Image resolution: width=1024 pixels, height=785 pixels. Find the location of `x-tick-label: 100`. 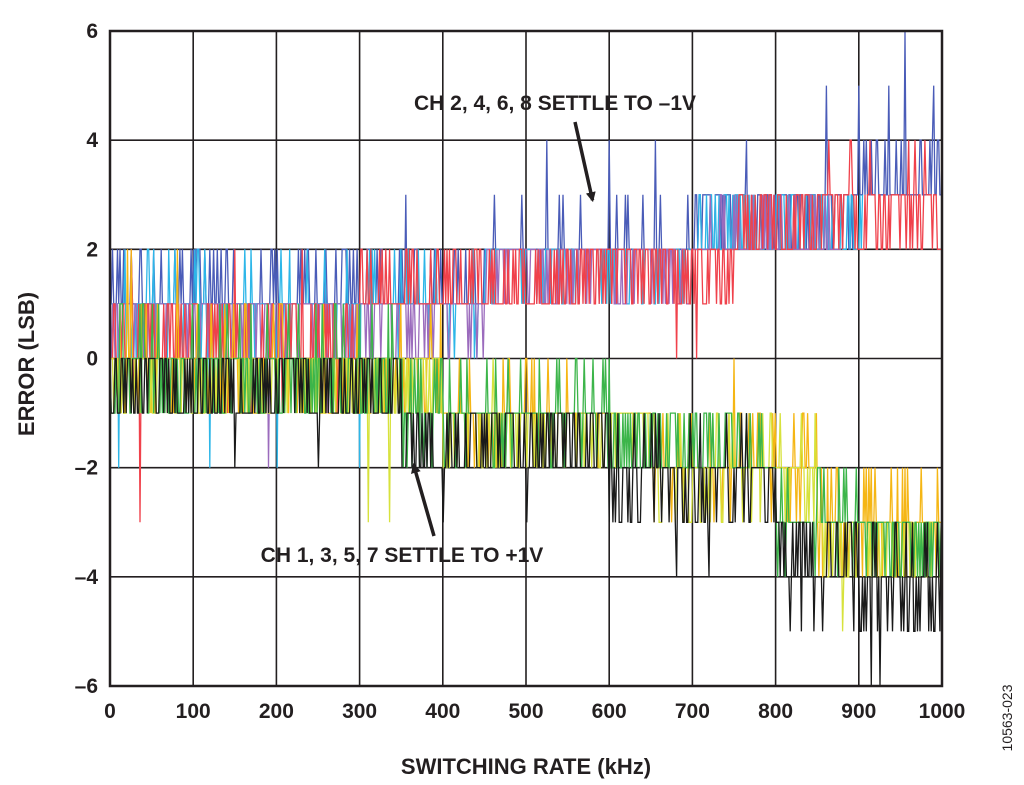

x-tick-label: 100 is located at coordinates (193, 711).